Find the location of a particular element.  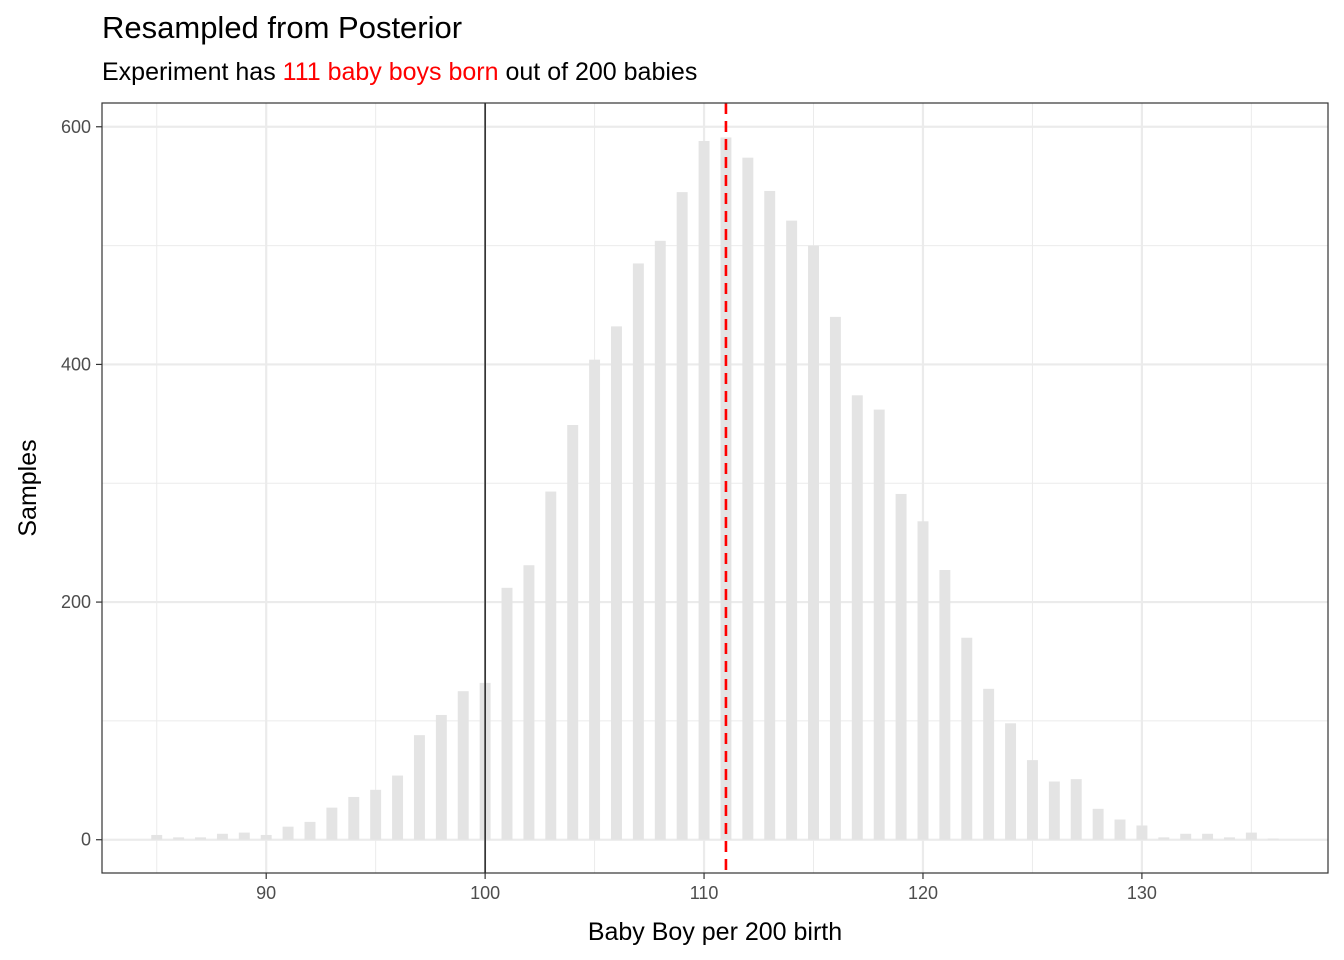

x-tick-label: 110 is located at coordinates (704, 893).